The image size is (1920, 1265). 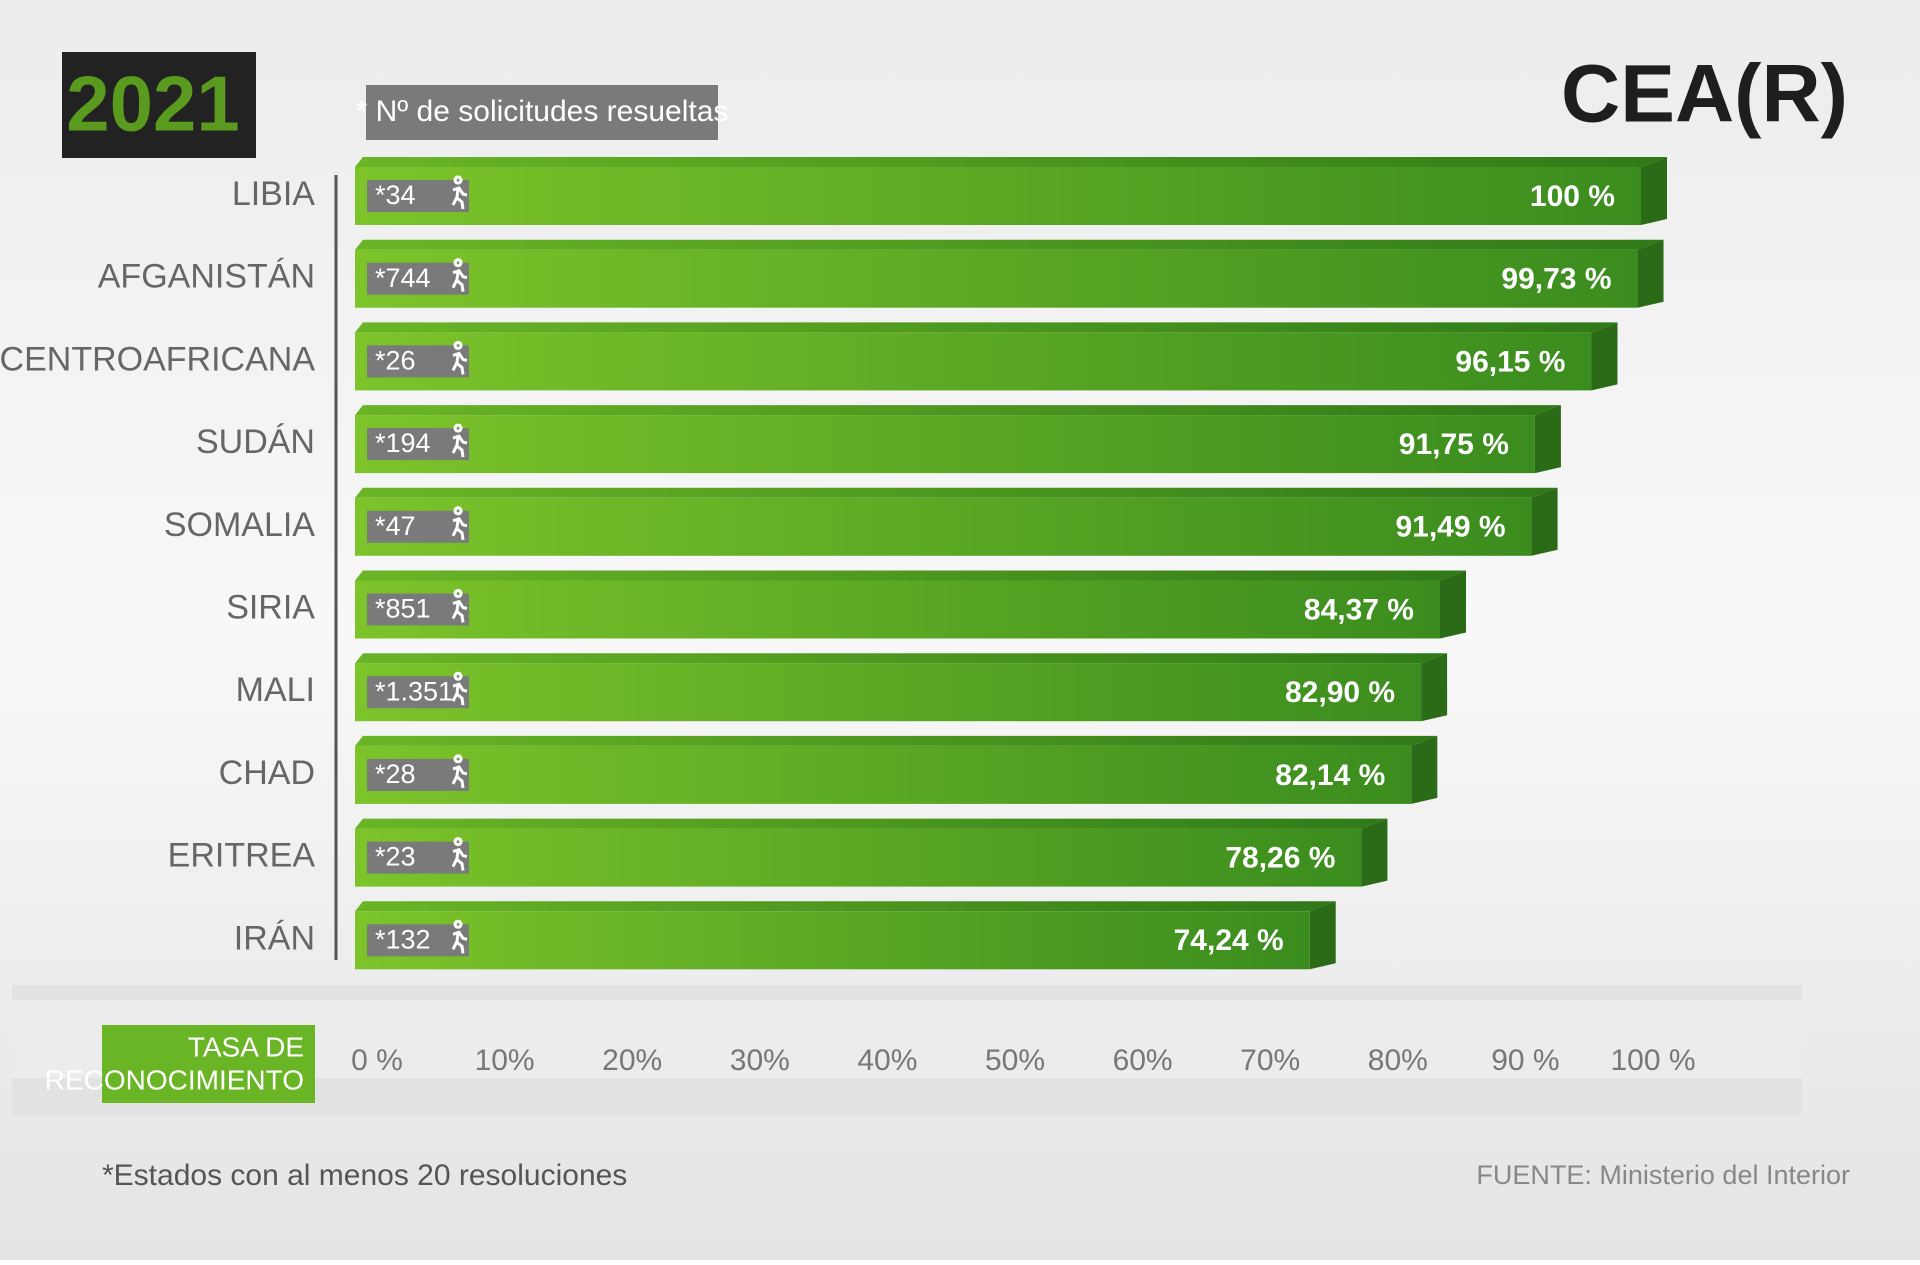 What do you see at coordinates (403, 939) in the screenshot?
I see `count-label: *132` at bounding box center [403, 939].